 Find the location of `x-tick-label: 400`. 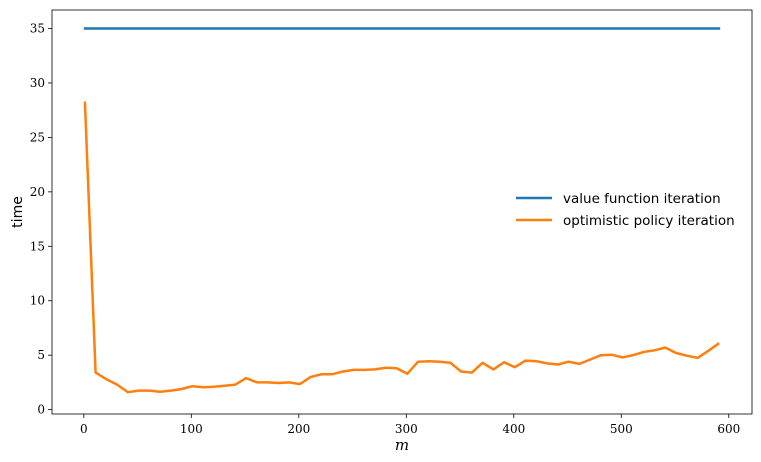

x-tick-label: 400 is located at coordinates (513, 429).